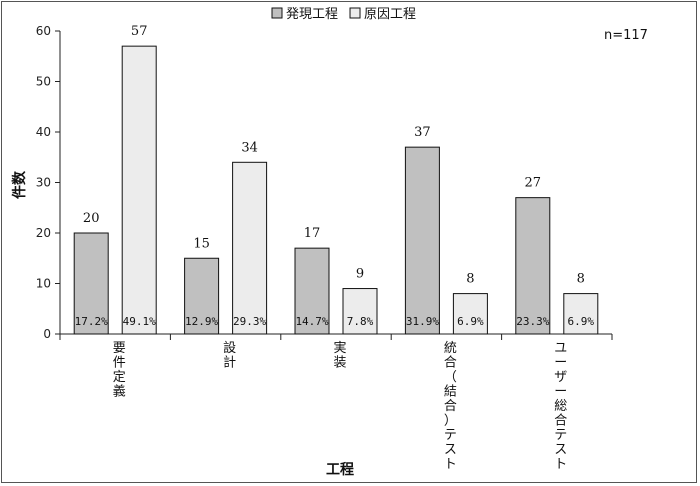 The image size is (700, 486). I want to click on y-tick-label: 30, so click(43, 183).